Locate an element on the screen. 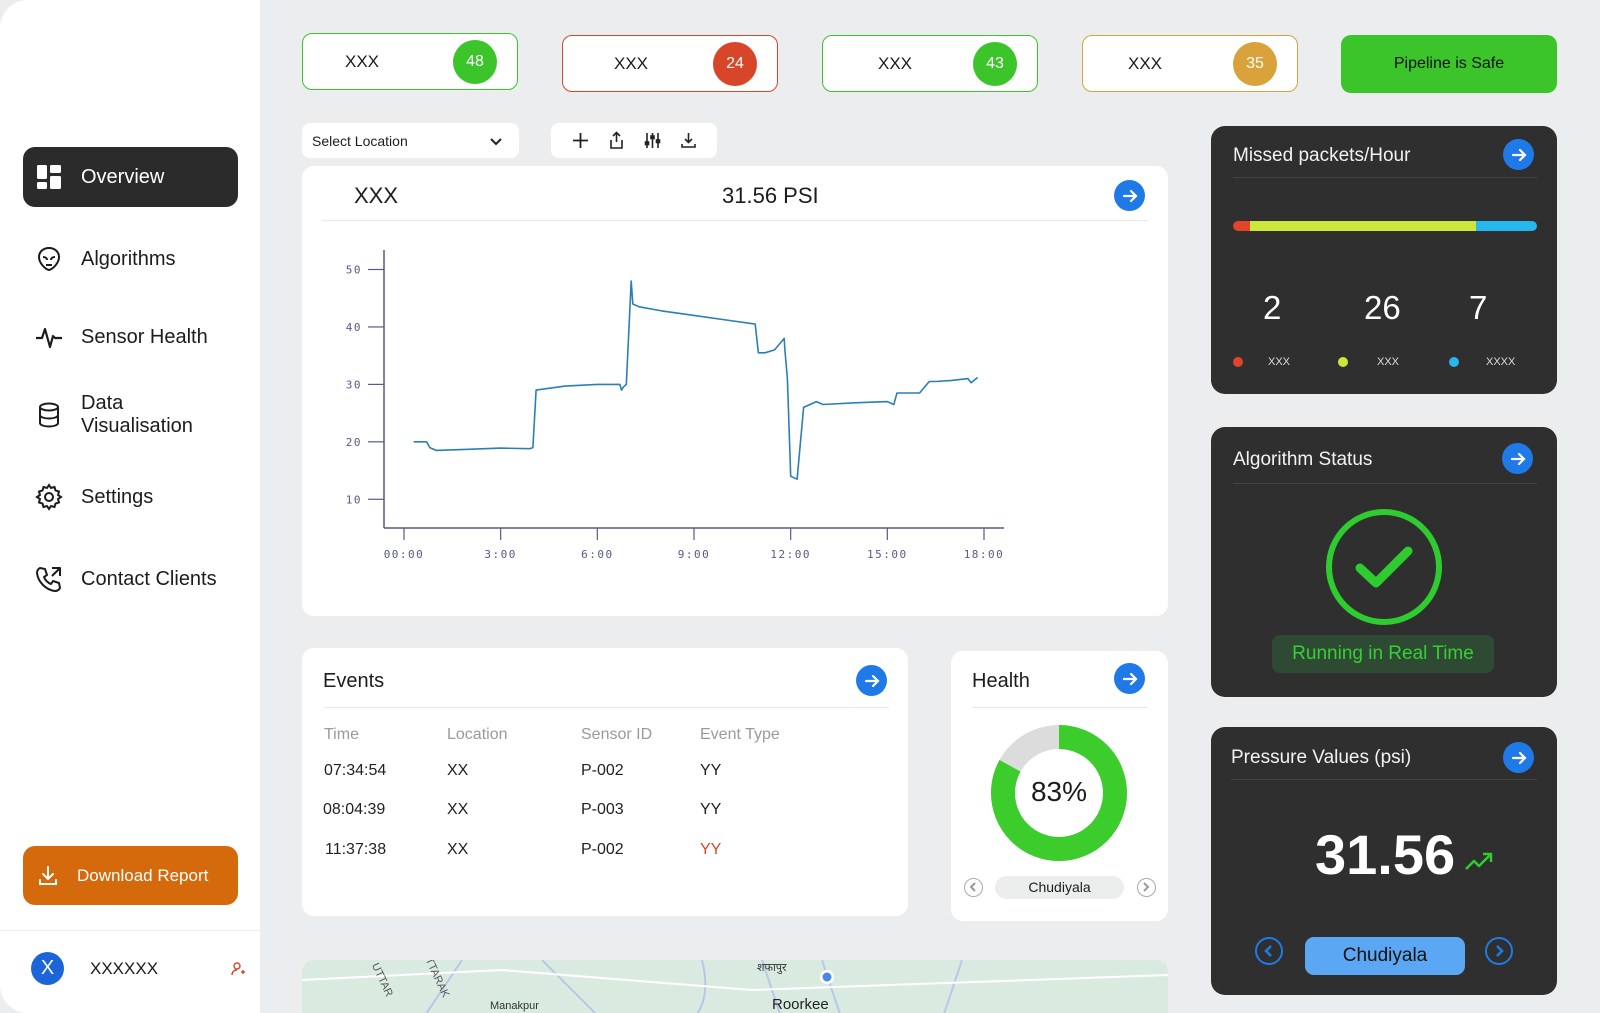 The width and height of the screenshot is (1600, 1013). download-report-button: Download Report is located at coordinates (130, 875).